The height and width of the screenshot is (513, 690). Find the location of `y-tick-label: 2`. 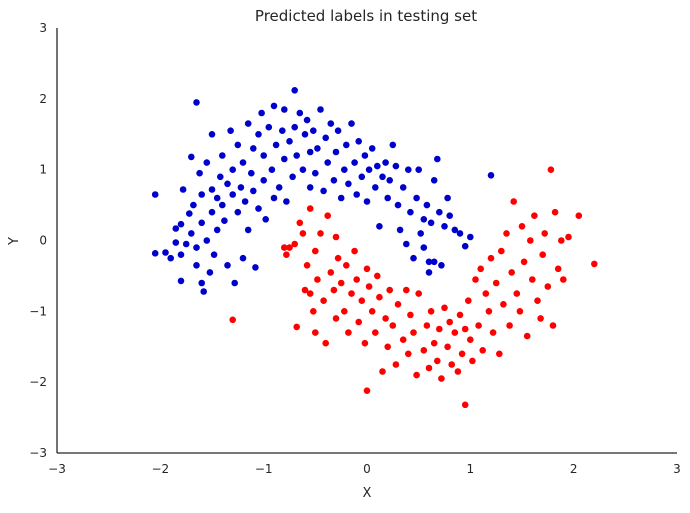

y-tick-label: 2 is located at coordinates (43, 99).